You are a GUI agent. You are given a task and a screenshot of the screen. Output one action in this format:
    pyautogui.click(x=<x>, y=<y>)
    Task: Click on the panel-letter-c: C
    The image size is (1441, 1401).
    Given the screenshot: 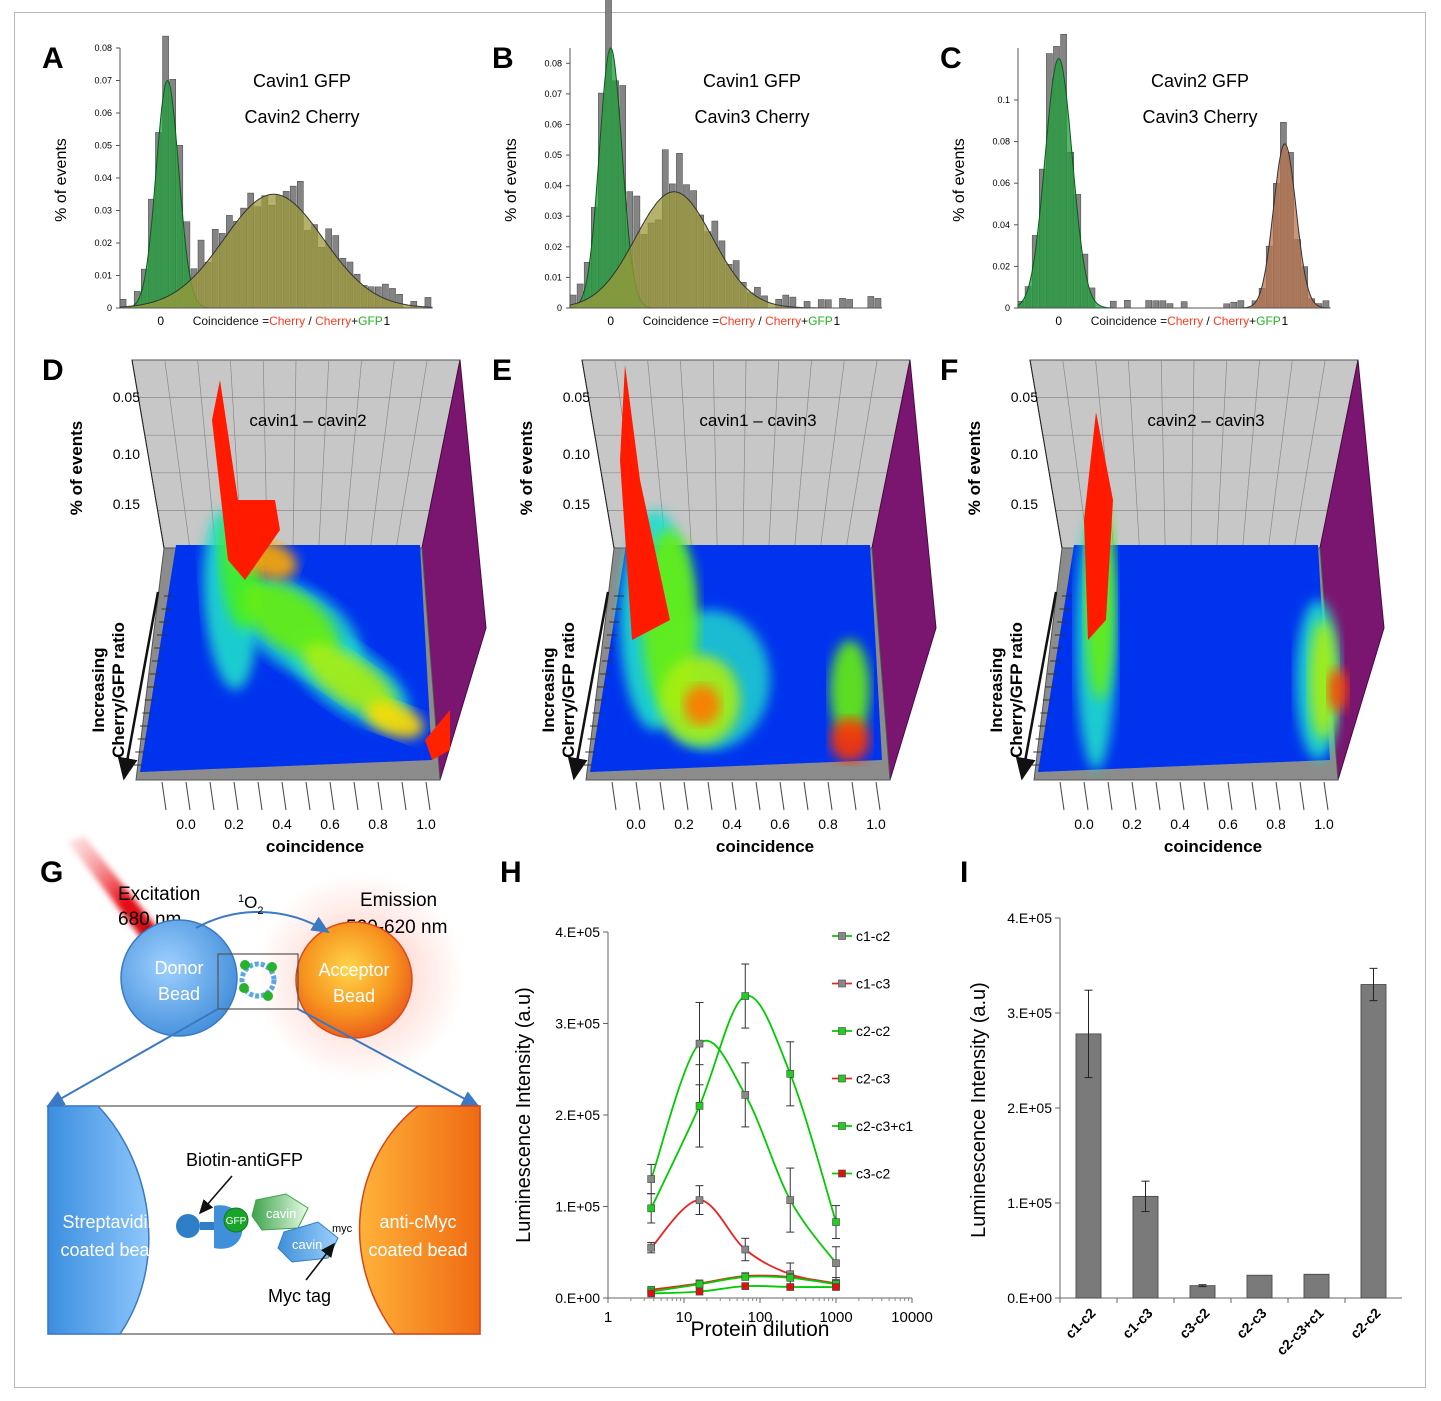 What is the action you would take?
    pyautogui.click(x=951, y=58)
    